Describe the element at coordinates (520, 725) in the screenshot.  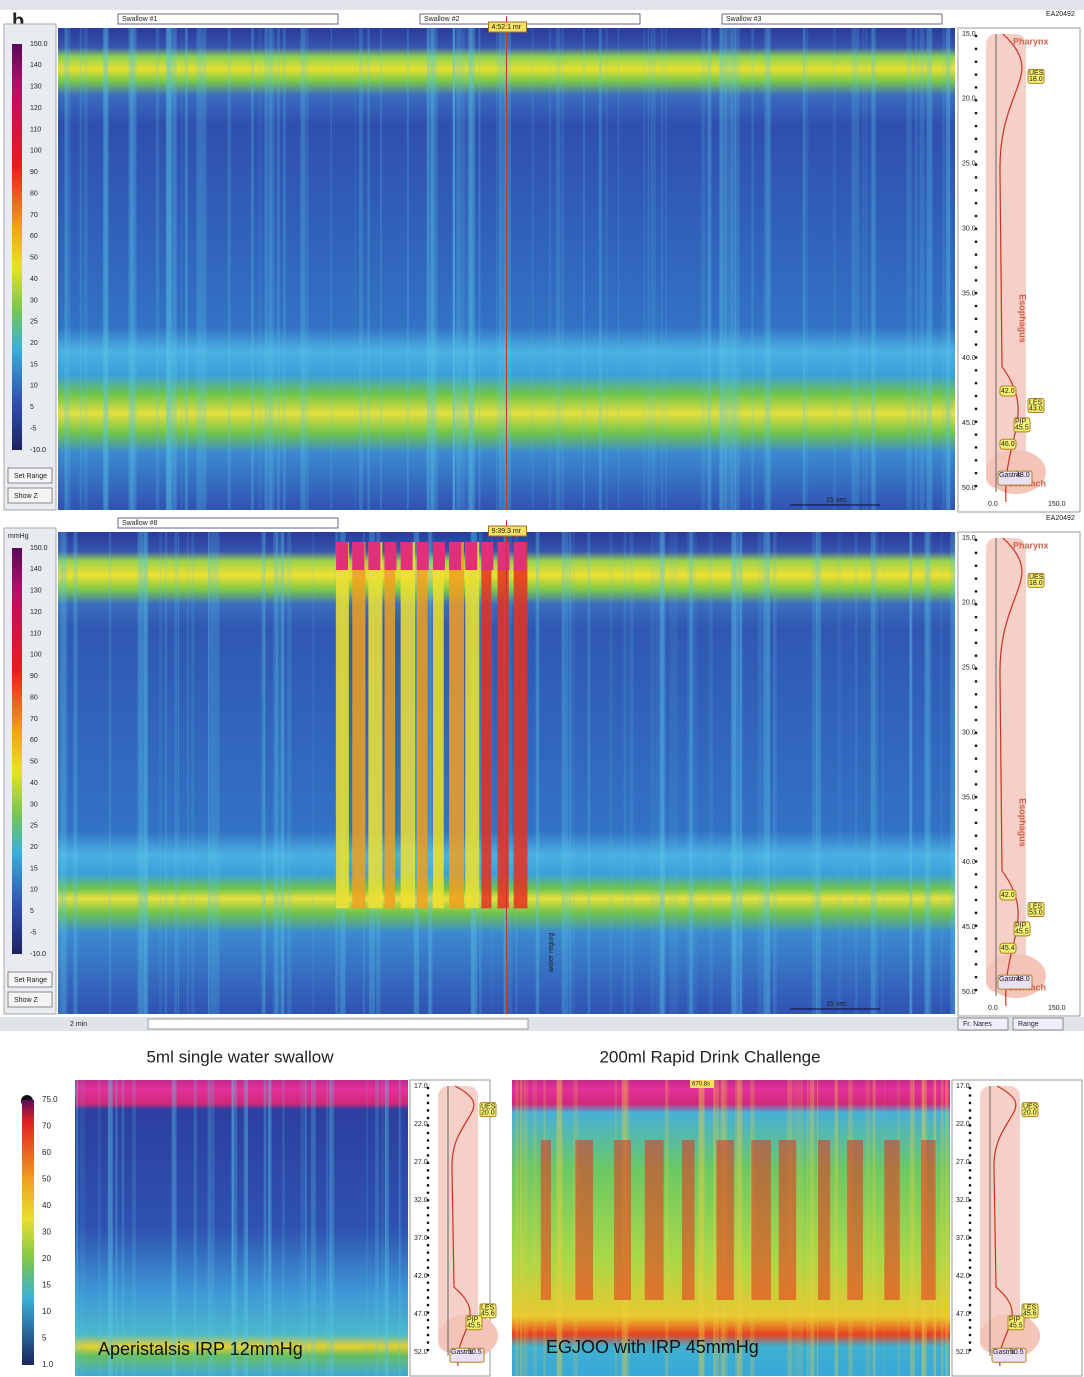
I see `drink-bar` at that location.